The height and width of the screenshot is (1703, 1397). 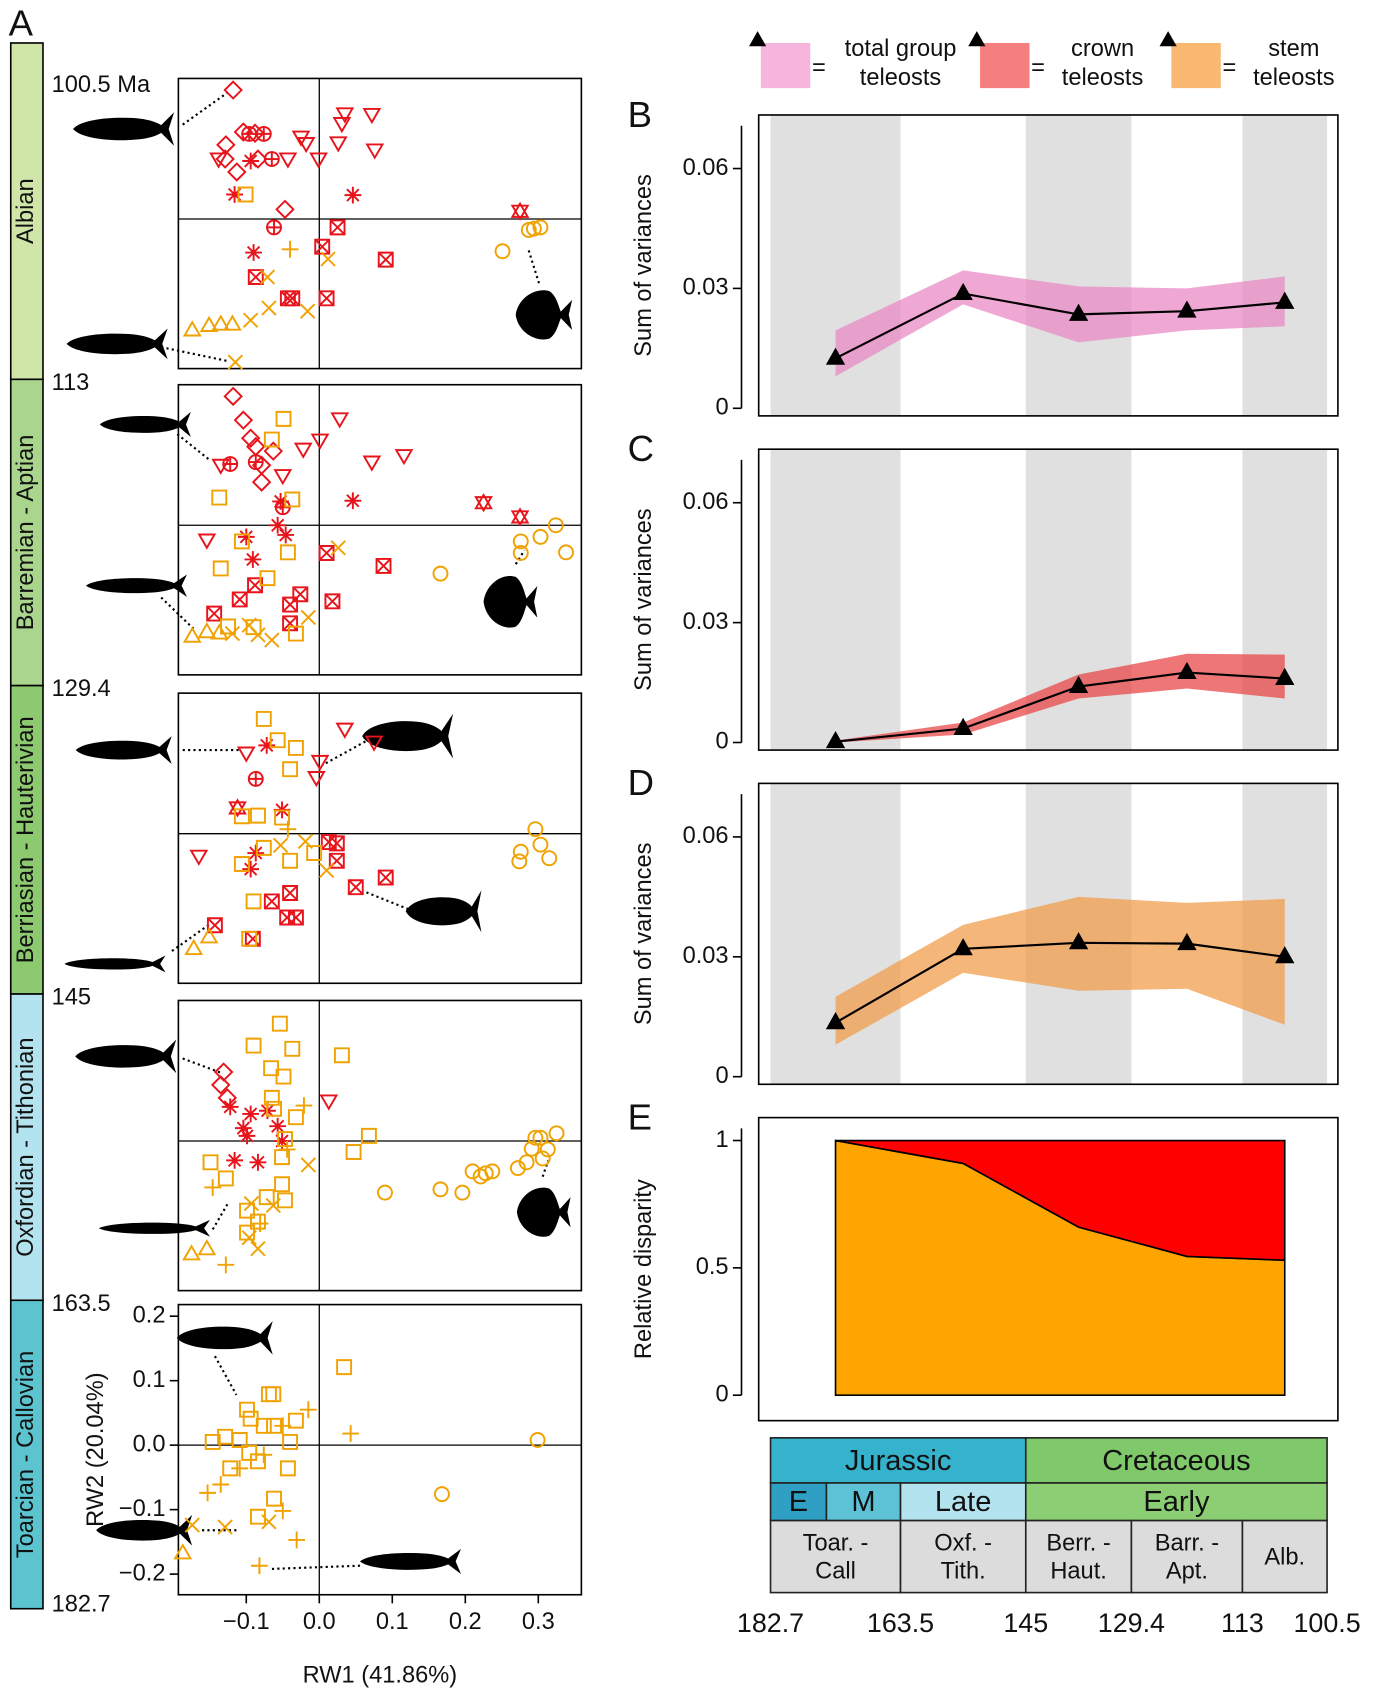 I want to click on panel-label: E, so click(x=640, y=1116).